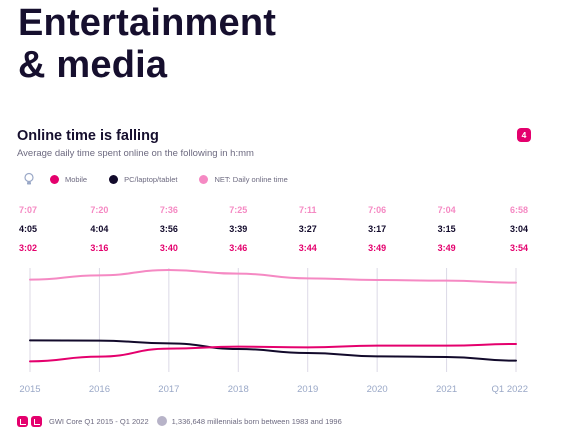 The height and width of the screenshot is (444, 566). I want to click on data-label: 3:15, so click(447, 229).